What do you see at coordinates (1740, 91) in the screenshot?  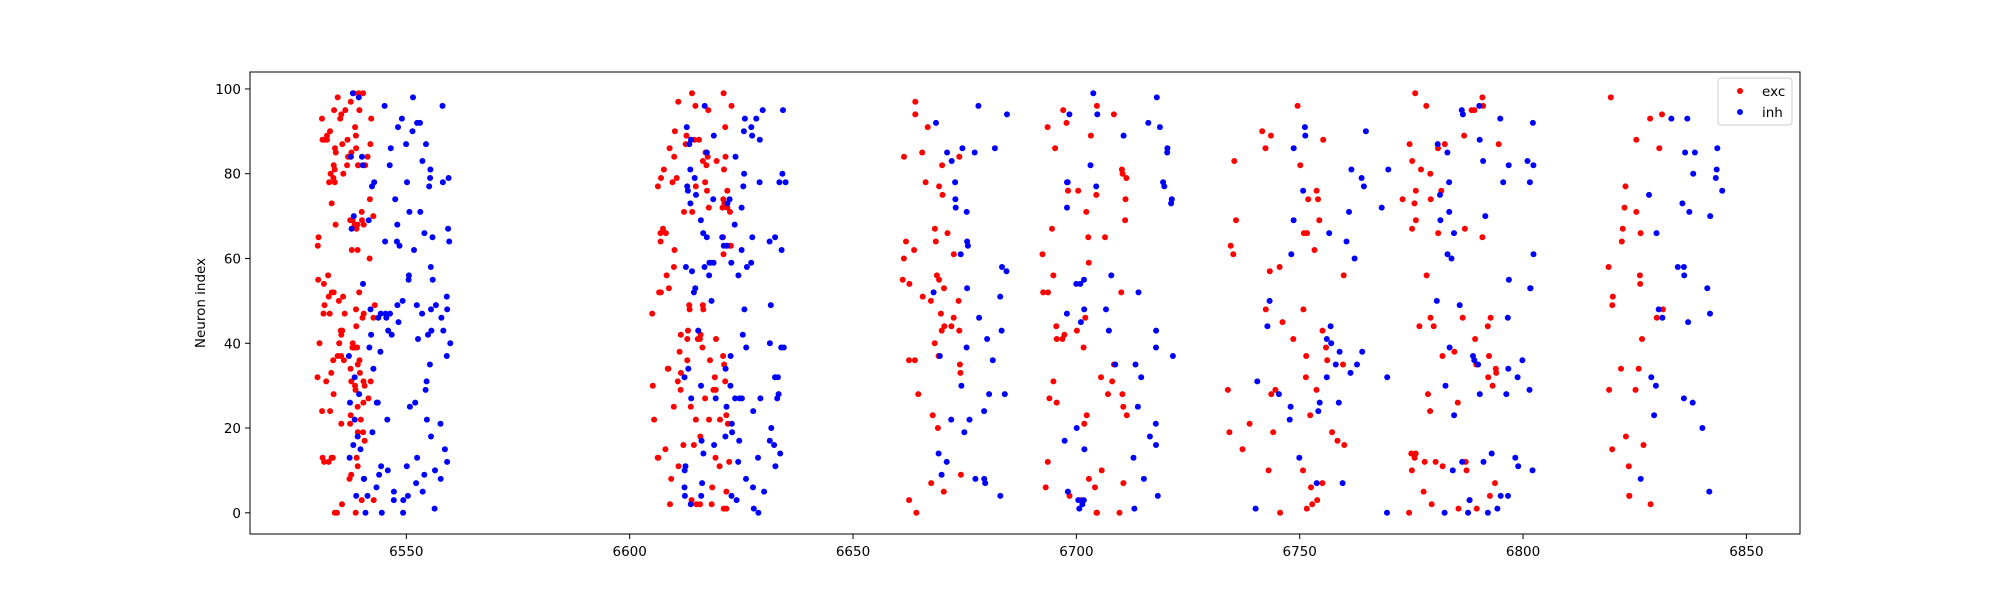 I see `legend-exc-marker` at bounding box center [1740, 91].